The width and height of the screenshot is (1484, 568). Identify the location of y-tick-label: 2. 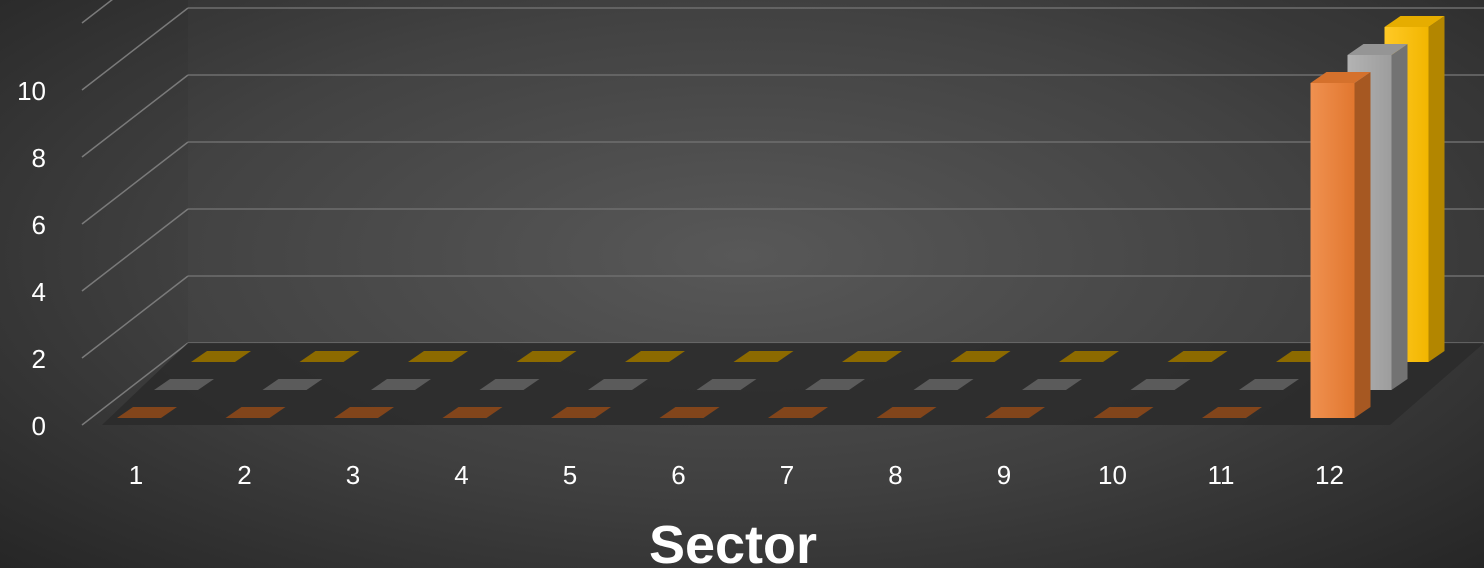
(39, 359).